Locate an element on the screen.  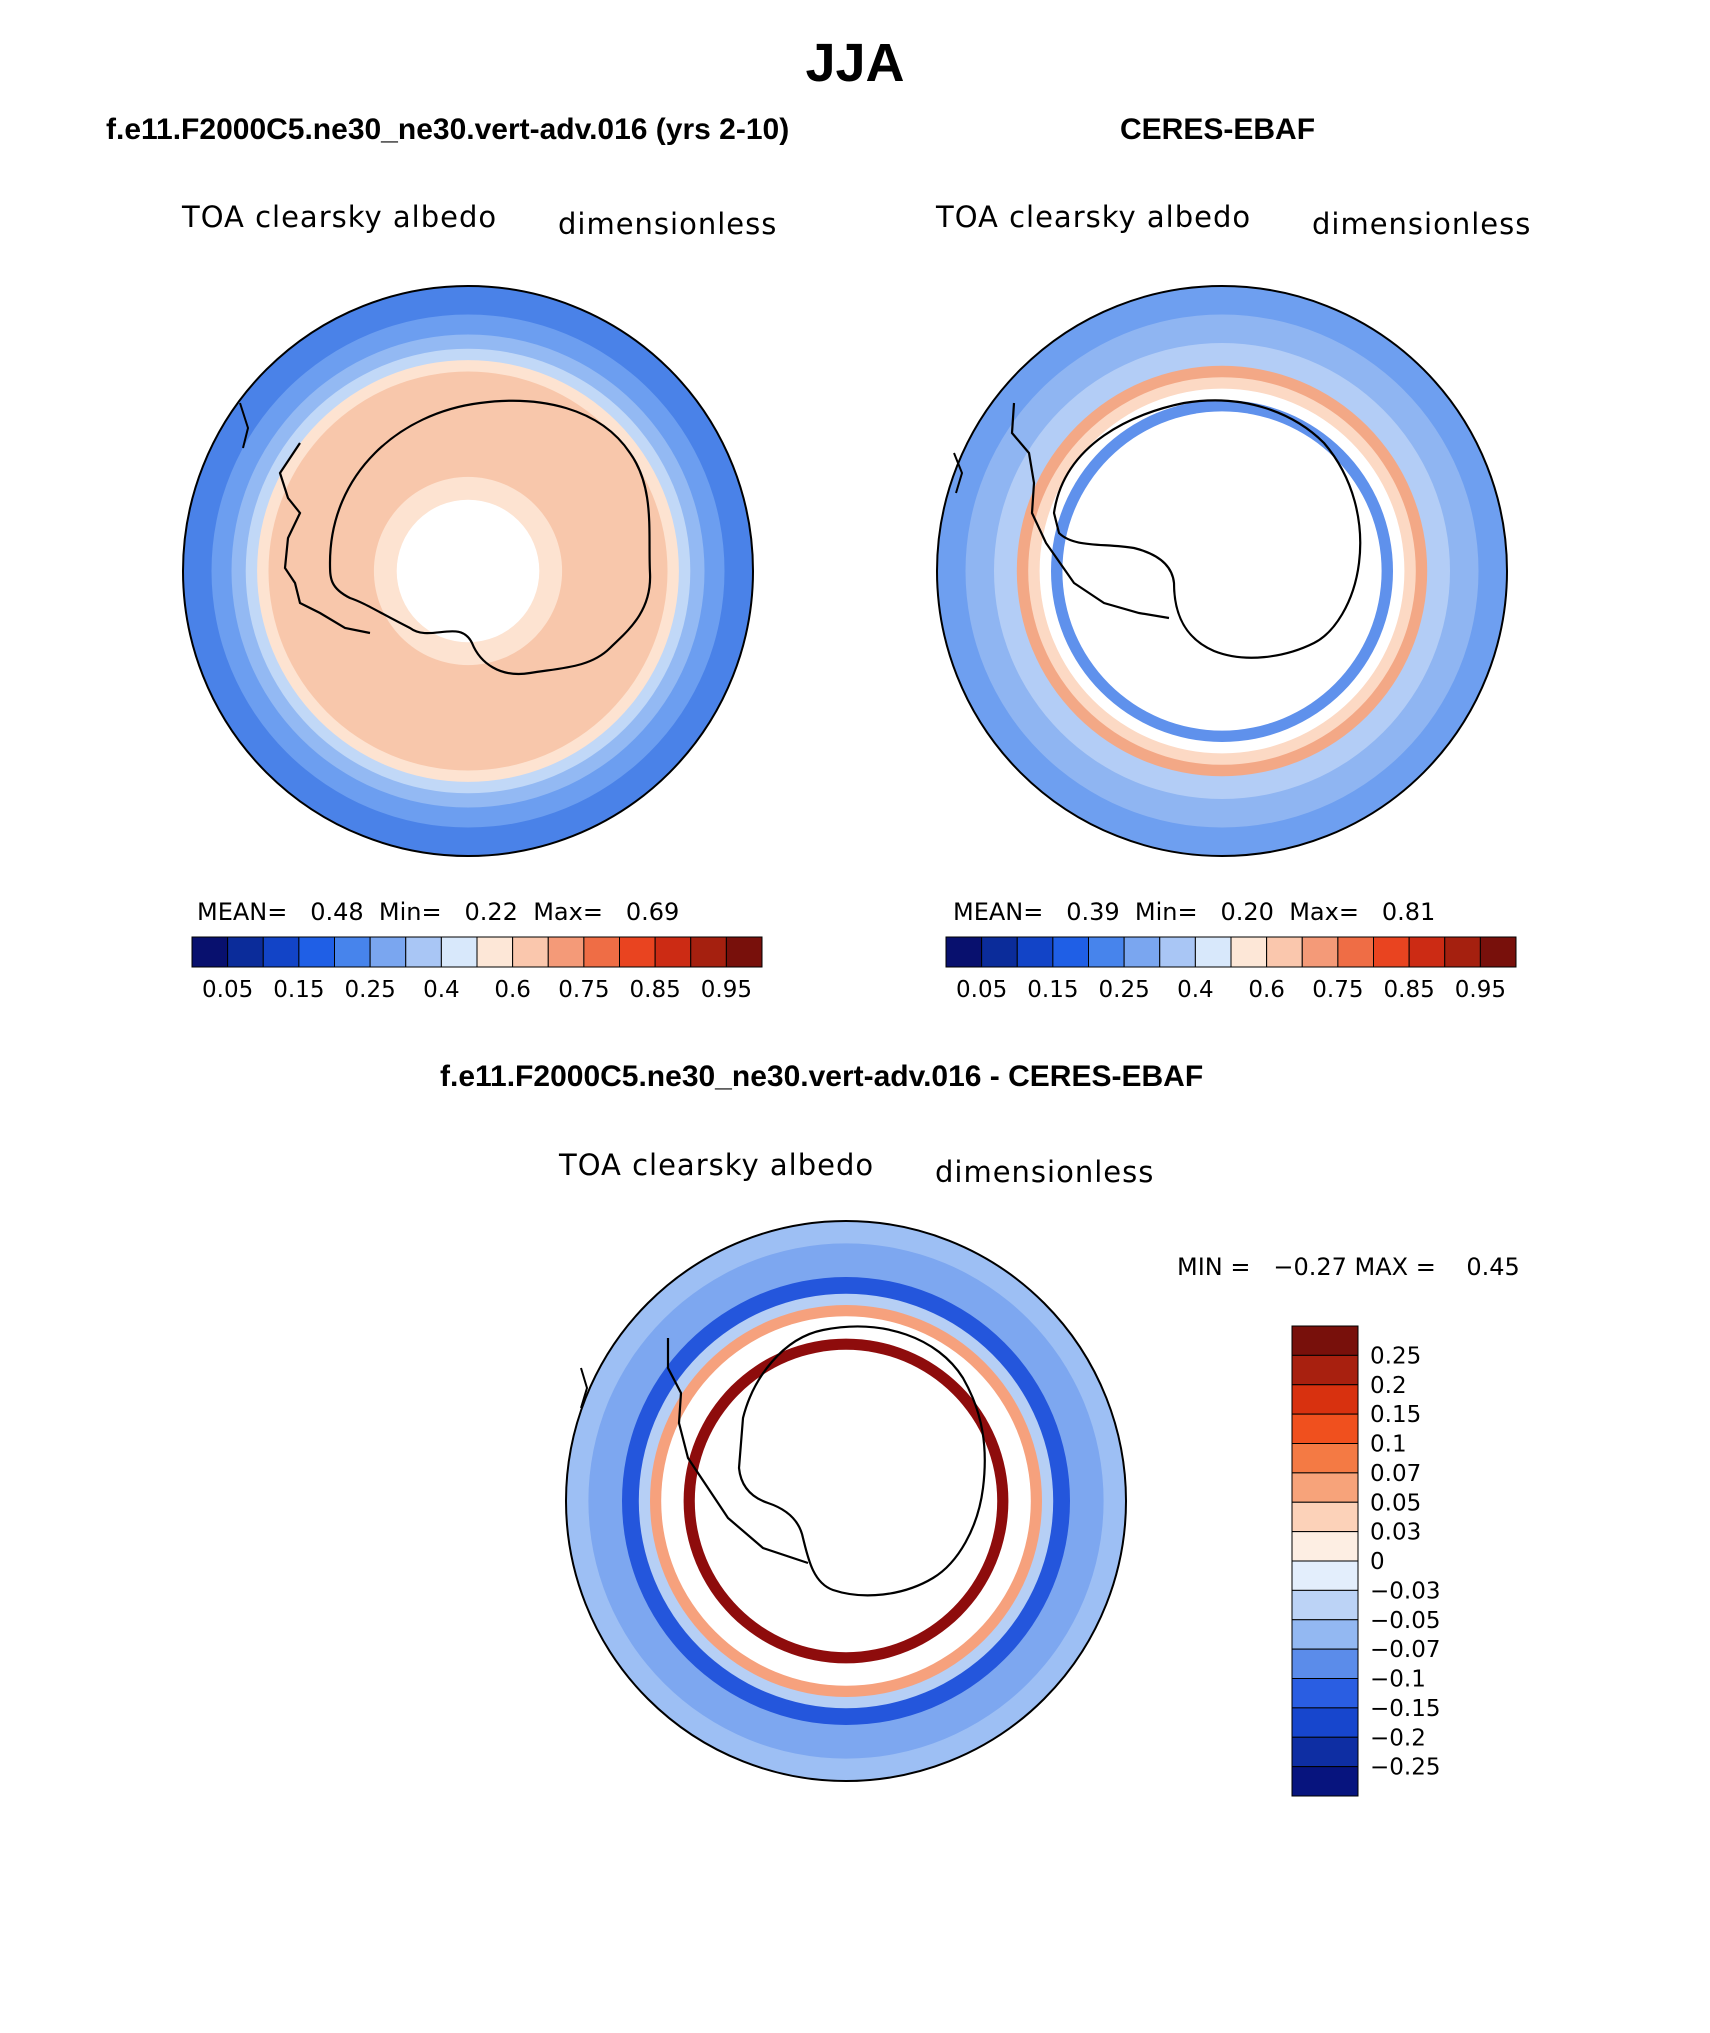
colorbar-tick-label: −0.1 is located at coordinates (1398, 1680).